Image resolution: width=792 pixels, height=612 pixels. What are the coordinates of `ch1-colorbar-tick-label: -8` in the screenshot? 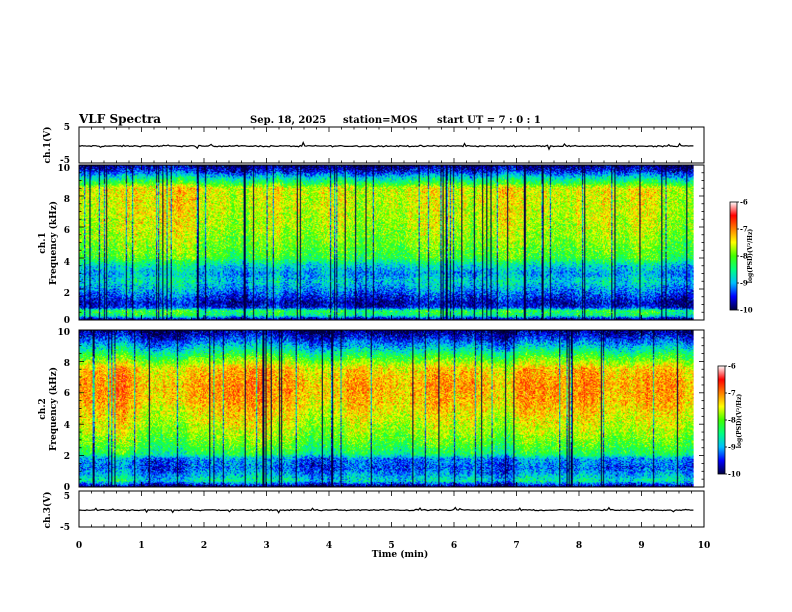 It's located at (744, 256).